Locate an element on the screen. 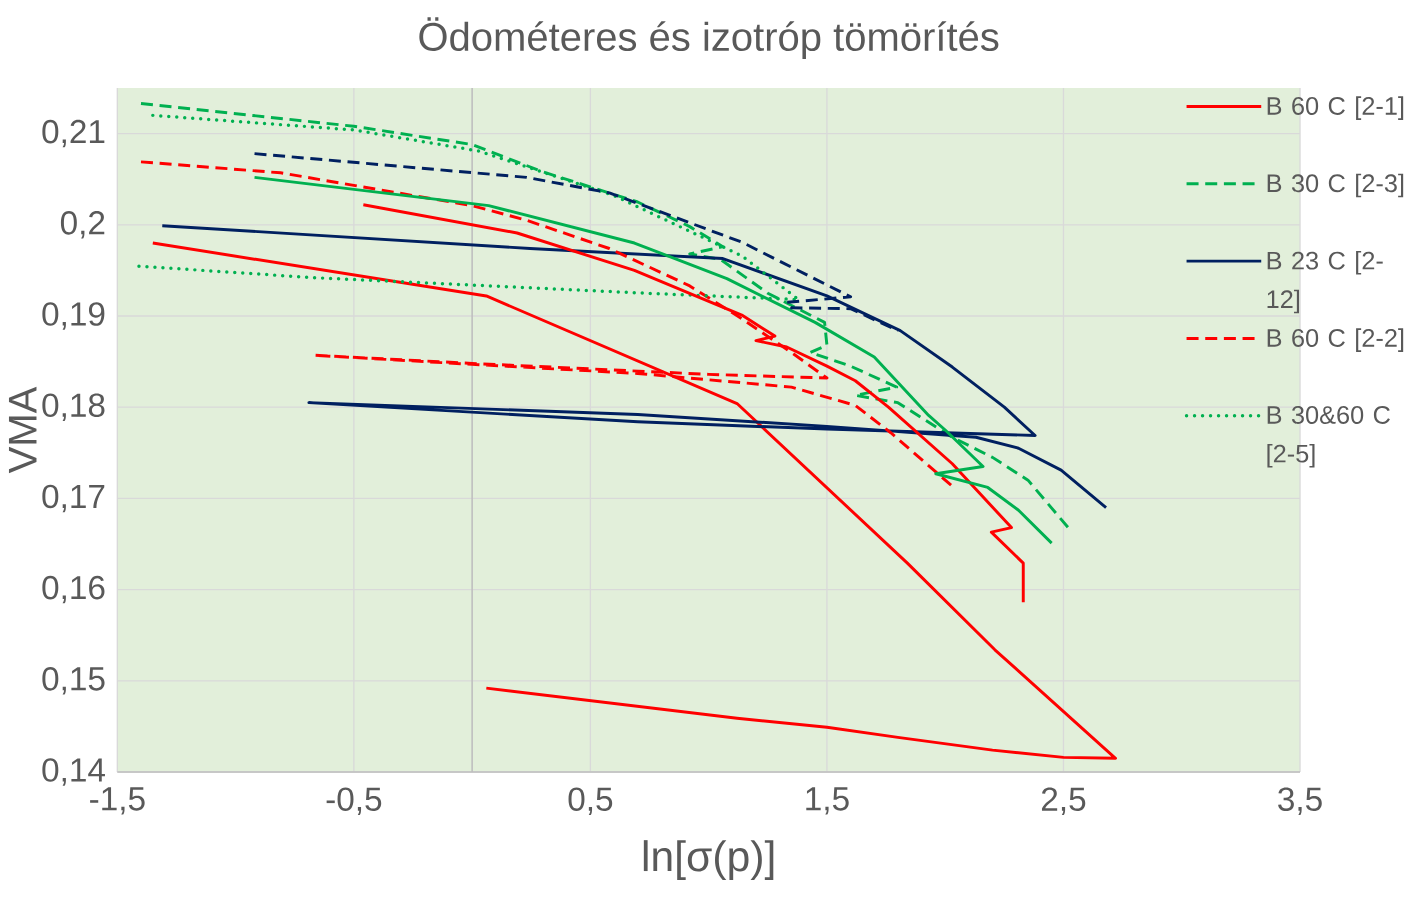 This screenshot has height=914, width=1409. y-tick-label: 0,17 is located at coordinates (73, 498).